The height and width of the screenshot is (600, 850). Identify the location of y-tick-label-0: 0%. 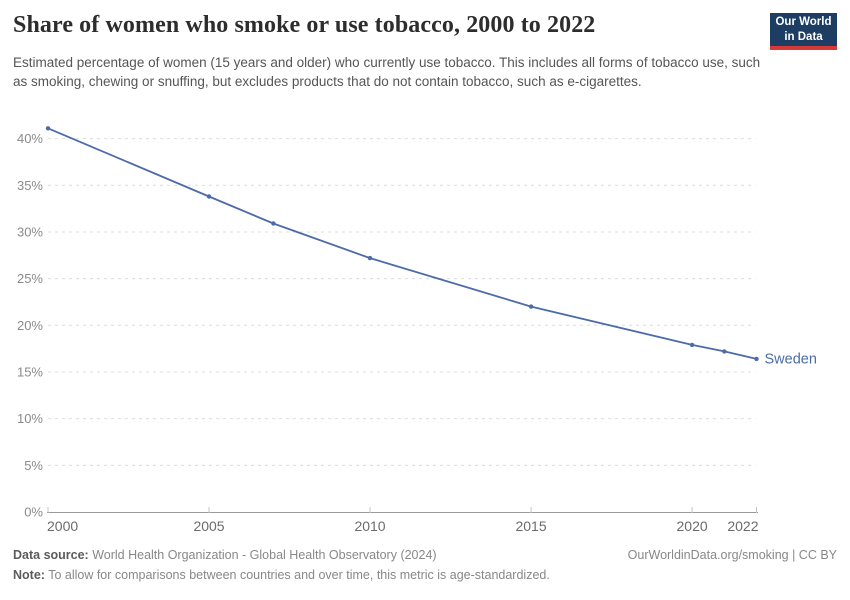
(33, 512).